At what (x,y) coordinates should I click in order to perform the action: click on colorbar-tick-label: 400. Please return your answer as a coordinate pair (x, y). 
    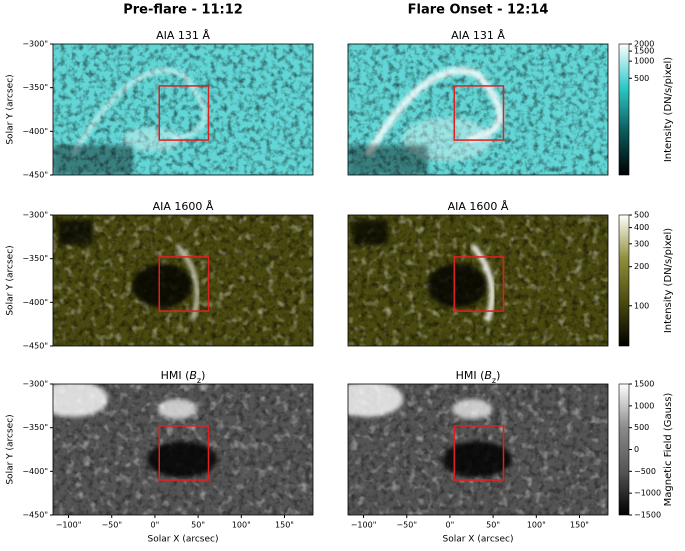
    Looking at the image, I should click on (641, 227).